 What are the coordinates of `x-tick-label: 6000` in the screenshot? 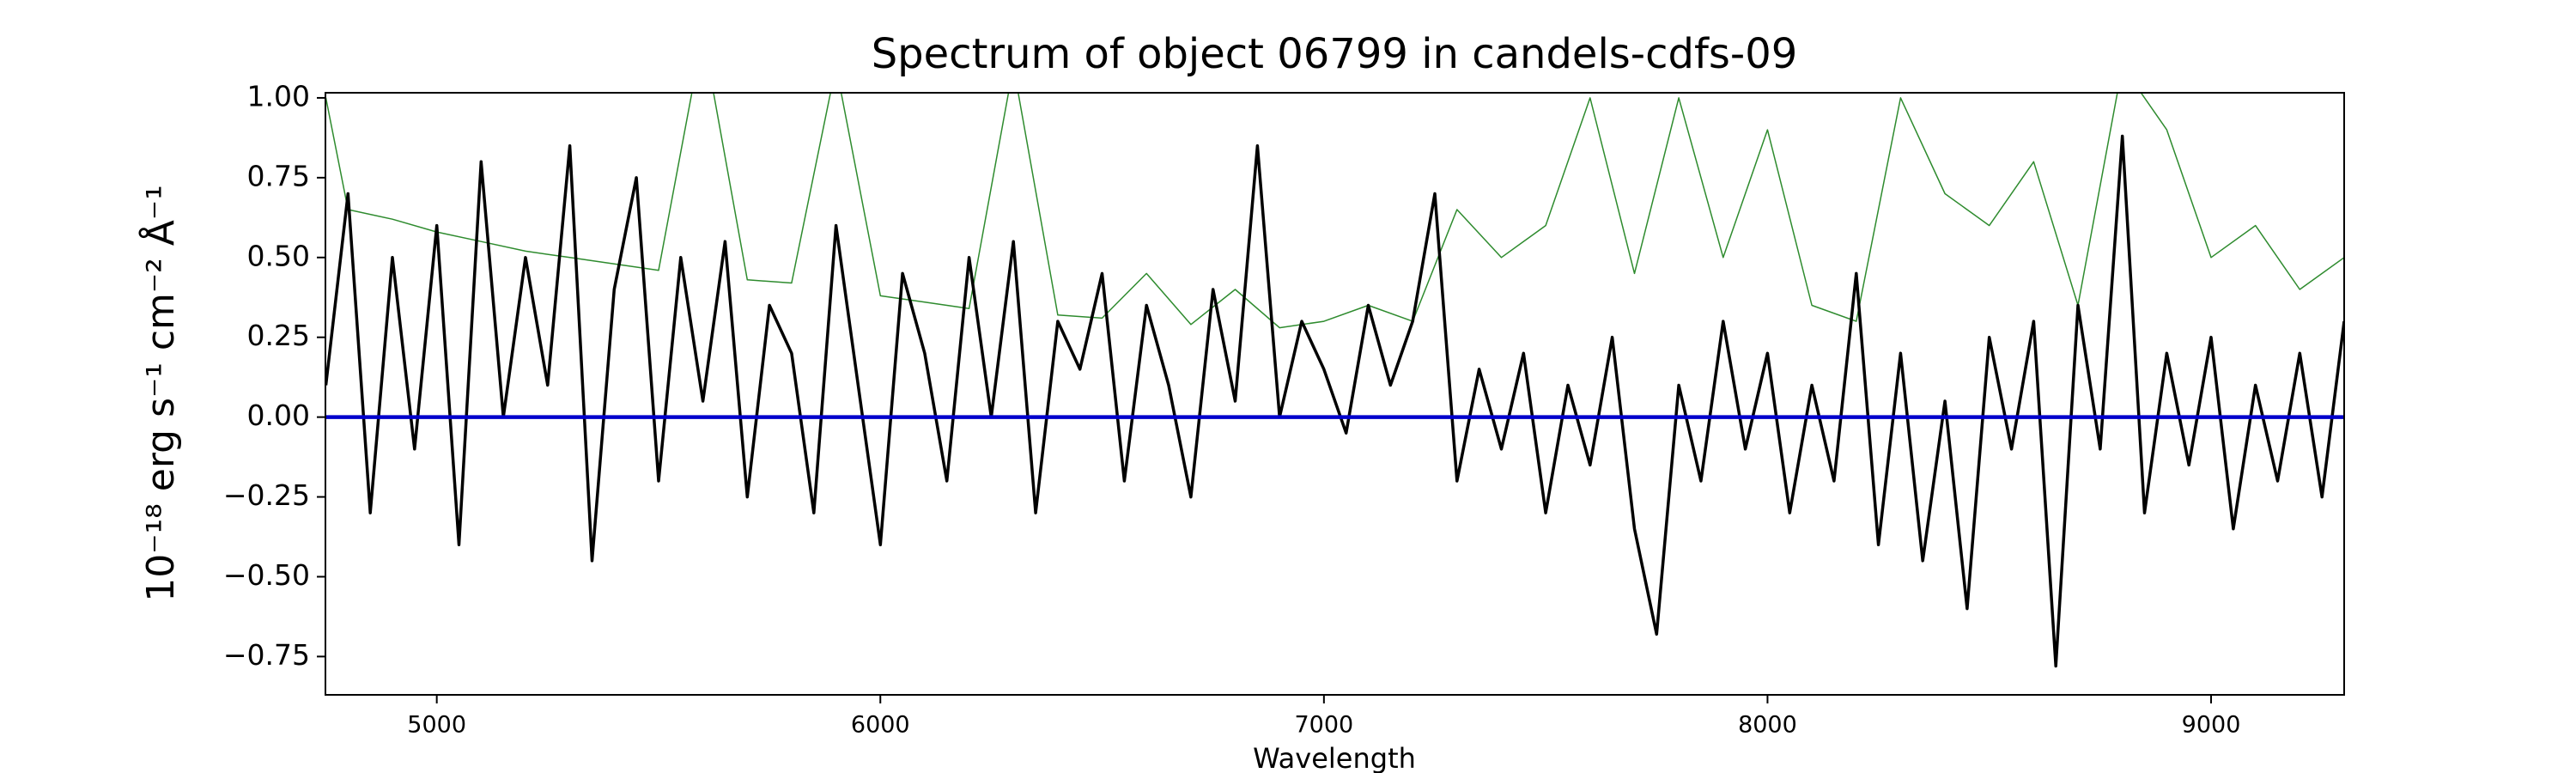 It's located at (881, 725).